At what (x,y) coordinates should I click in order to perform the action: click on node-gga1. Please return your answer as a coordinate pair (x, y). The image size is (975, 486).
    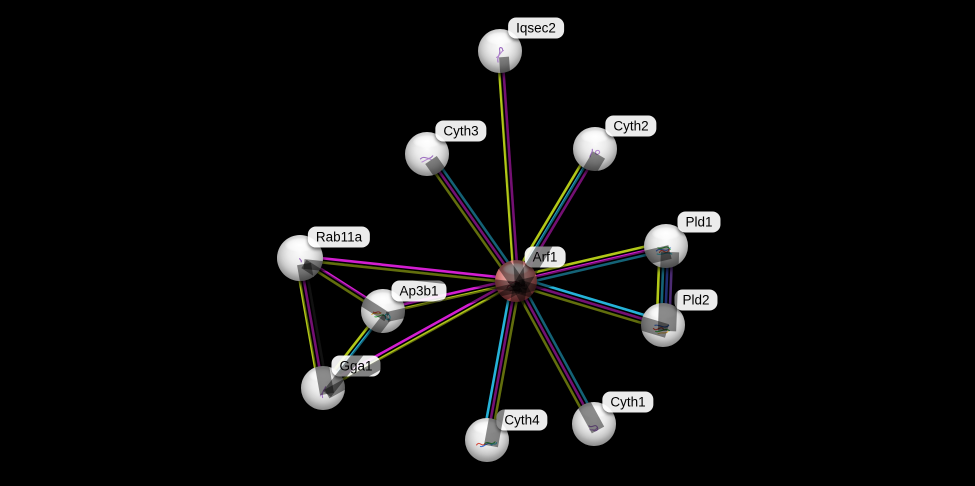
    Looking at the image, I should click on (323, 388).